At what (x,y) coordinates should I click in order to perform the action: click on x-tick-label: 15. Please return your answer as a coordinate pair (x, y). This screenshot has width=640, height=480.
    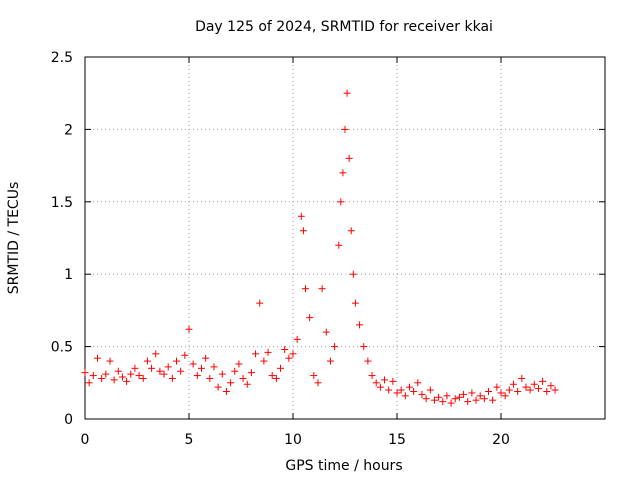
    Looking at the image, I should click on (397, 440).